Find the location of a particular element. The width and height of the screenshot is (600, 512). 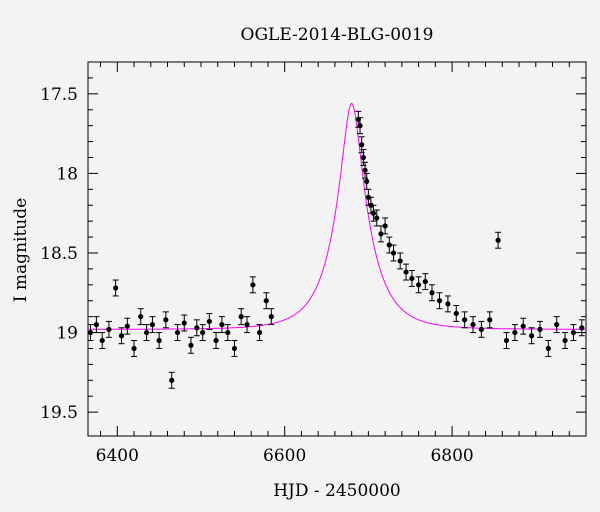

x-tick-label: 6800 is located at coordinates (451, 456).